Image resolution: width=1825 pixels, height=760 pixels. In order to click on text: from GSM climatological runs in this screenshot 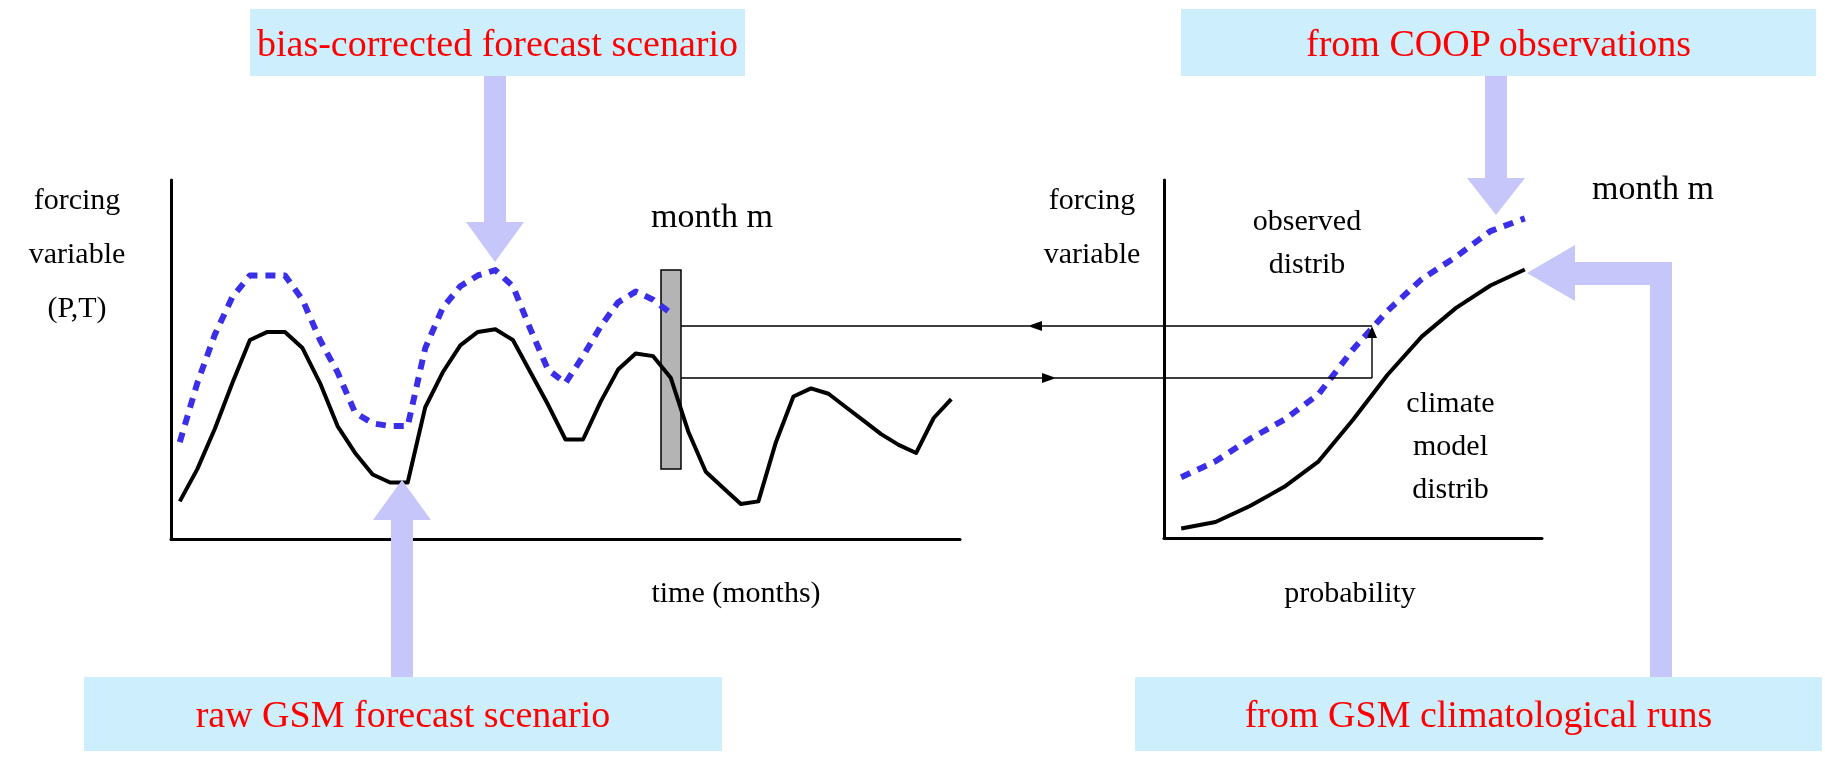, I will do `click(1478, 714)`.